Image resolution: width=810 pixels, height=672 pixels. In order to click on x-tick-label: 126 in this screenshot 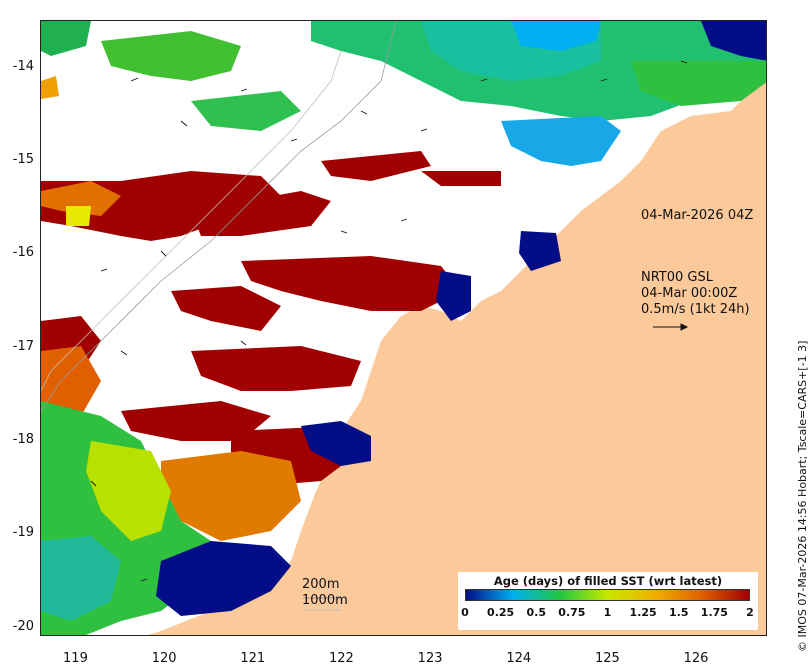, I will do `click(696, 658)`.